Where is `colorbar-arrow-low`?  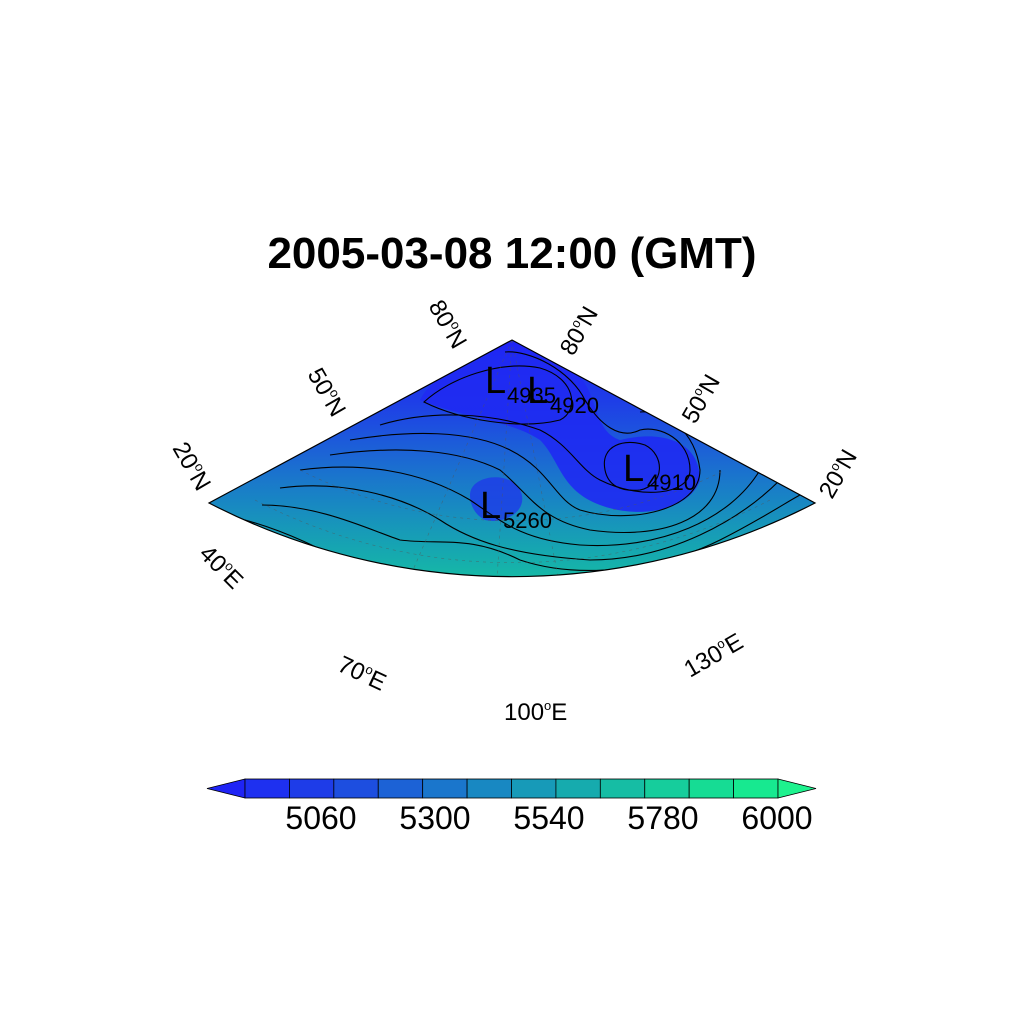 colorbar-arrow-low is located at coordinates (226, 788).